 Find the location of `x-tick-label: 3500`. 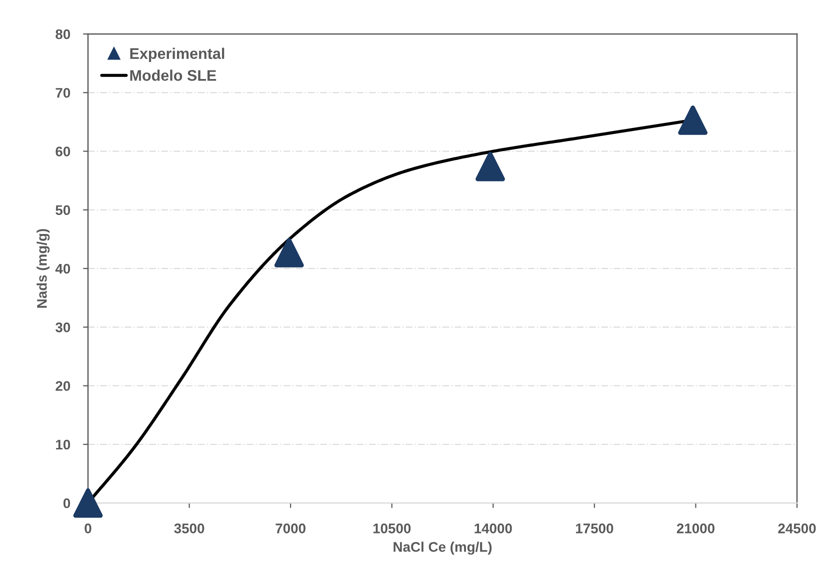

x-tick-label: 3500 is located at coordinates (189, 529).